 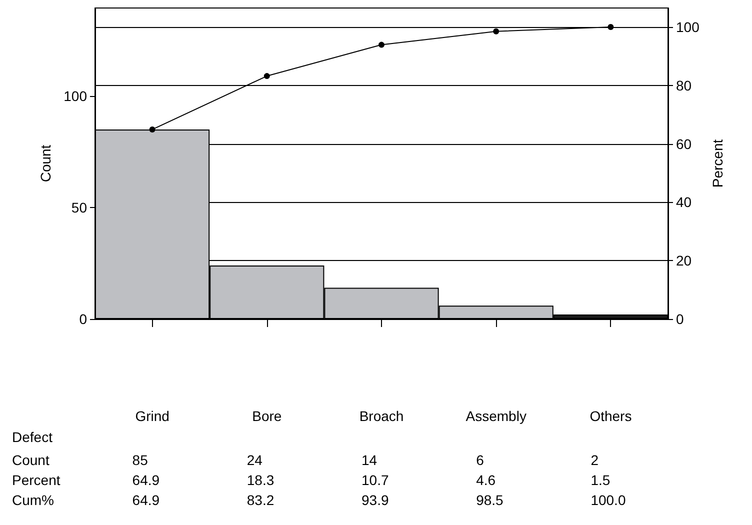 I want to click on text: 10.7, so click(x=375, y=480).